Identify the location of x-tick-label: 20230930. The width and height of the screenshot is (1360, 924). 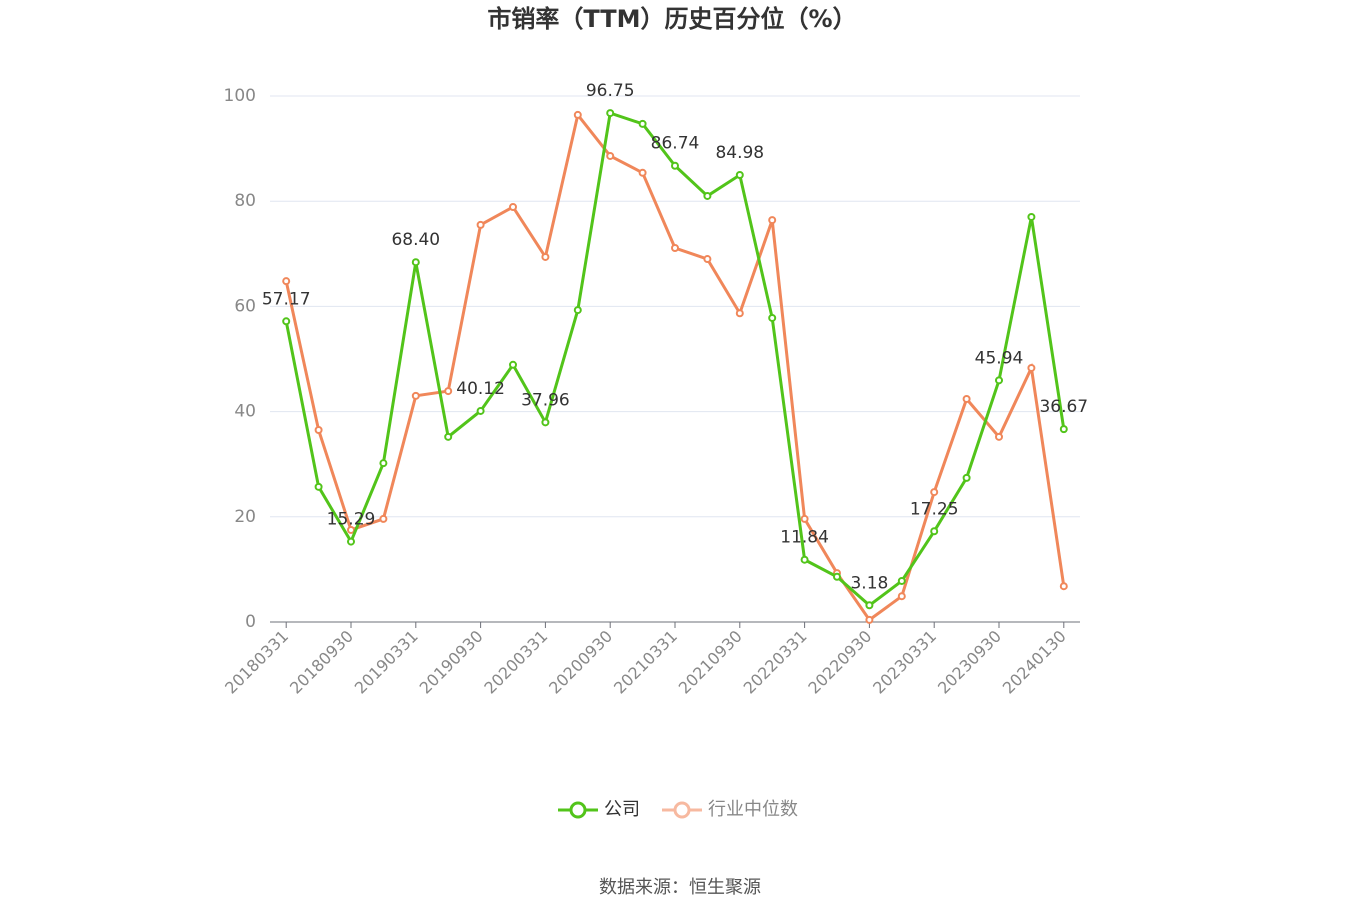
(969, 662).